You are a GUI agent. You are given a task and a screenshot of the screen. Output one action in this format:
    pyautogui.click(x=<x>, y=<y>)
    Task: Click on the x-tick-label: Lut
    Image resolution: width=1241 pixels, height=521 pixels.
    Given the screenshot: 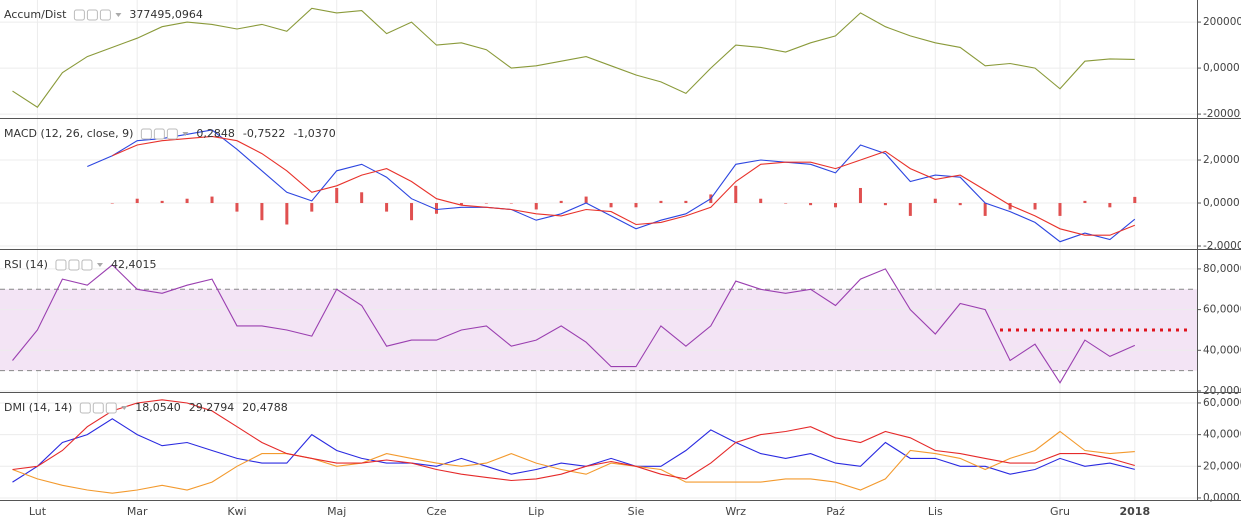 What is the action you would take?
    pyautogui.click(x=38, y=511)
    